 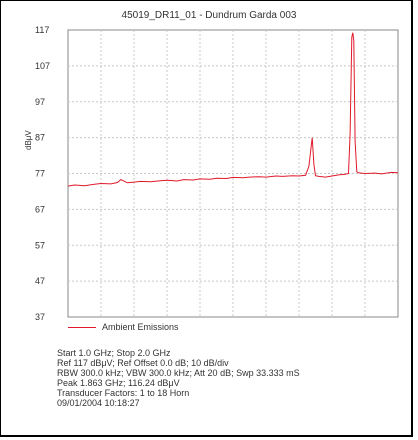 What do you see at coordinates (82, 327) in the screenshot?
I see `legend-swatch-line` at bounding box center [82, 327].